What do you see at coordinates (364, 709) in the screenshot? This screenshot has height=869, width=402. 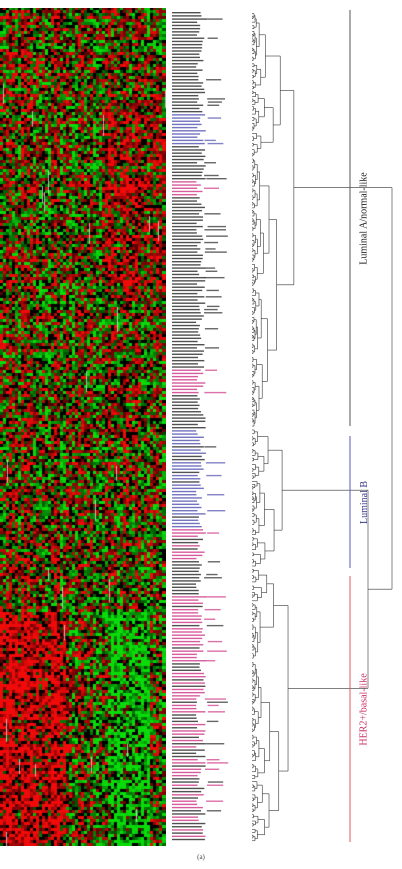 I see `group-label-her2-basal: HER2+/basal-like` at bounding box center [364, 709].